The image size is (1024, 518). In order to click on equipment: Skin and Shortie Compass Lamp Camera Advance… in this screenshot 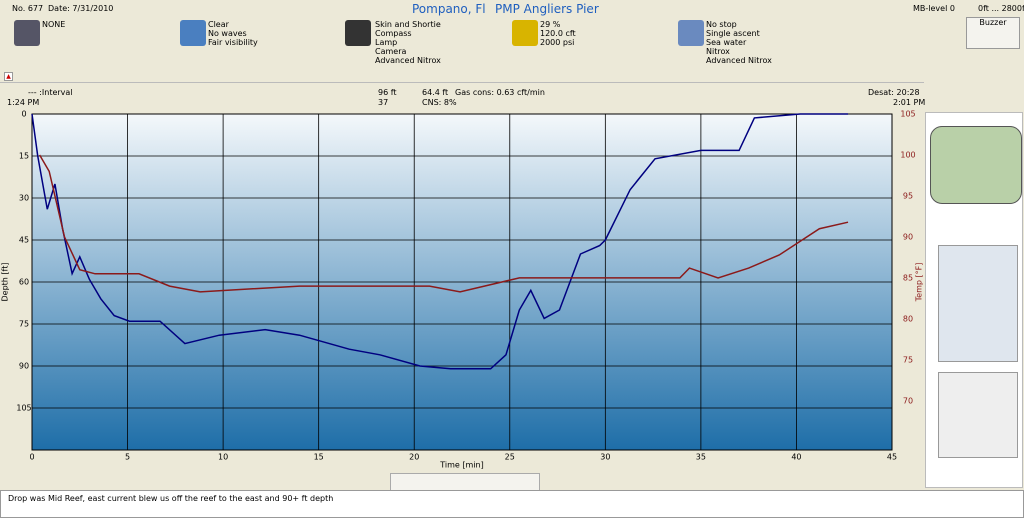, I will do `click(408, 42)`.